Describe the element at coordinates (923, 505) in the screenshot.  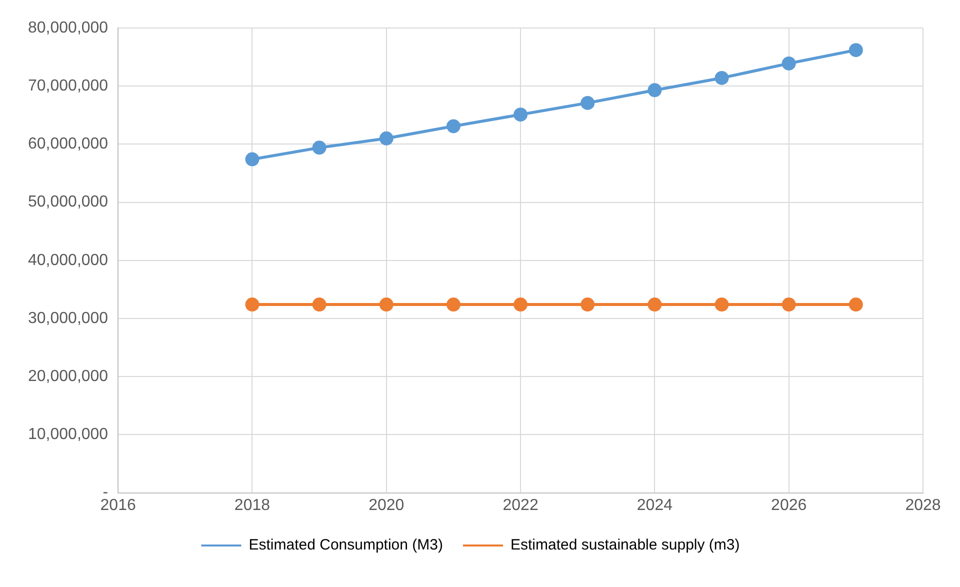
I see `x-tick-label: 2028` at that location.